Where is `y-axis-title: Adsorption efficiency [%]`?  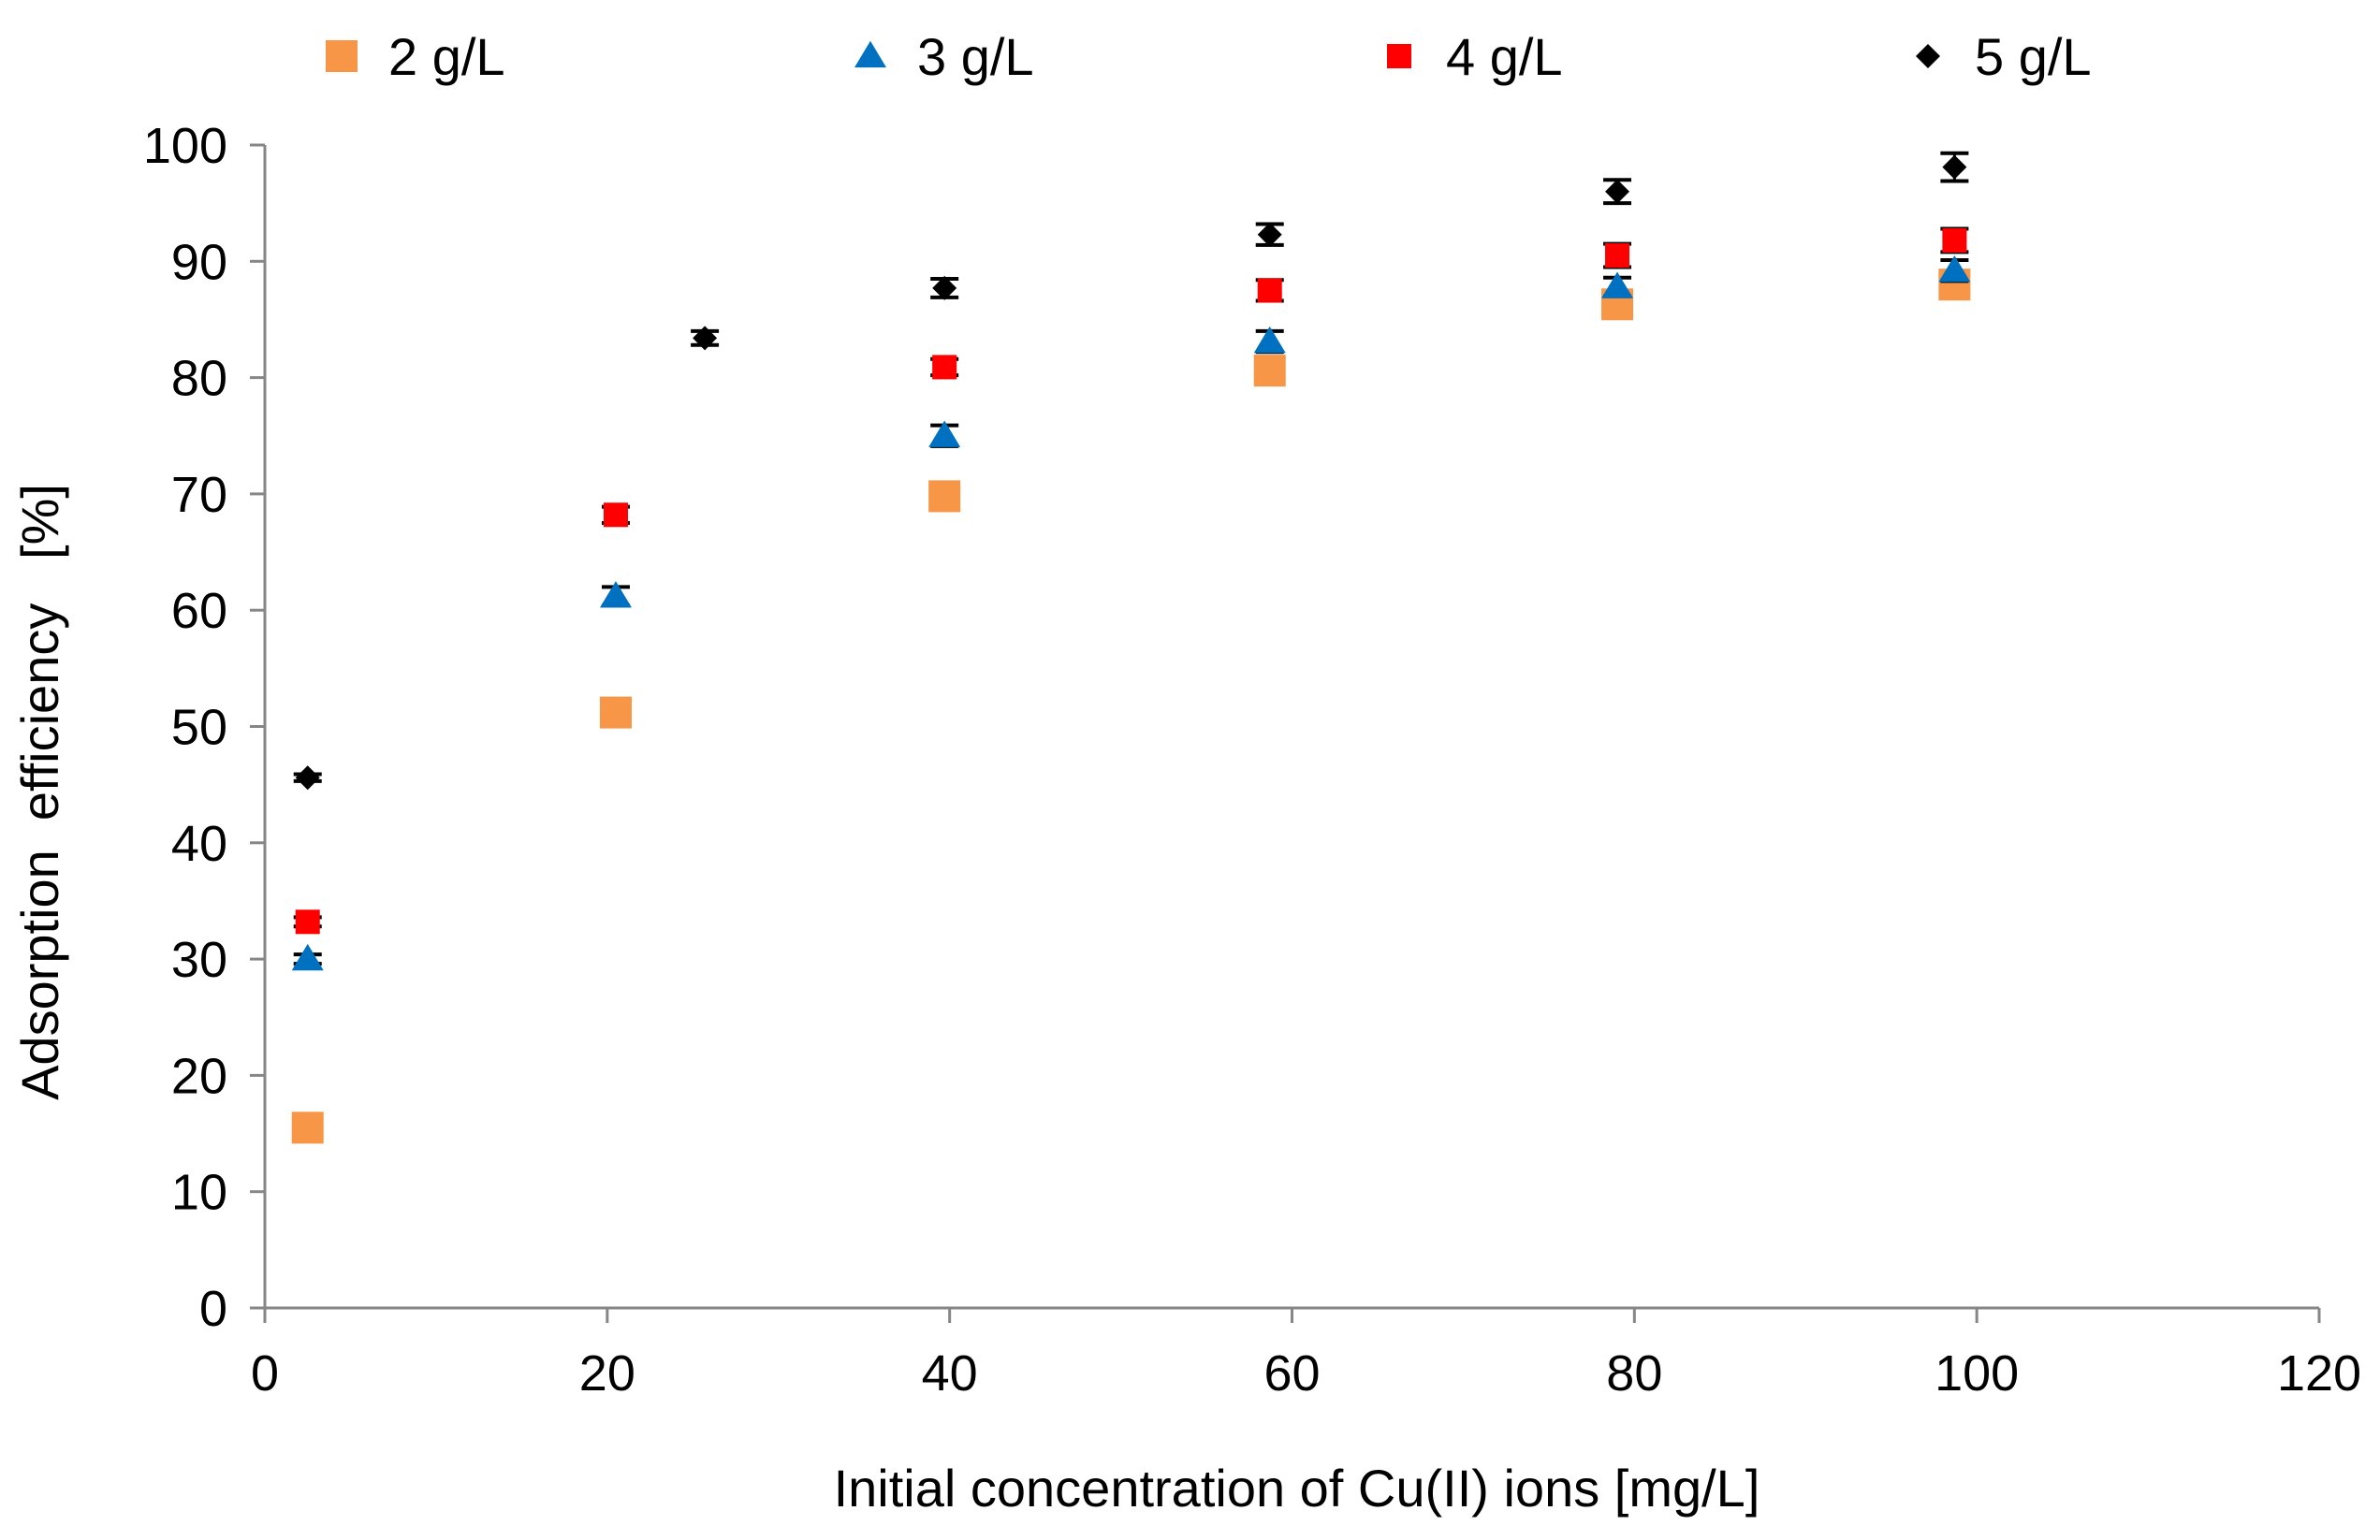
y-axis-title: Adsorption efficiency [%] is located at coordinates (39, 792).